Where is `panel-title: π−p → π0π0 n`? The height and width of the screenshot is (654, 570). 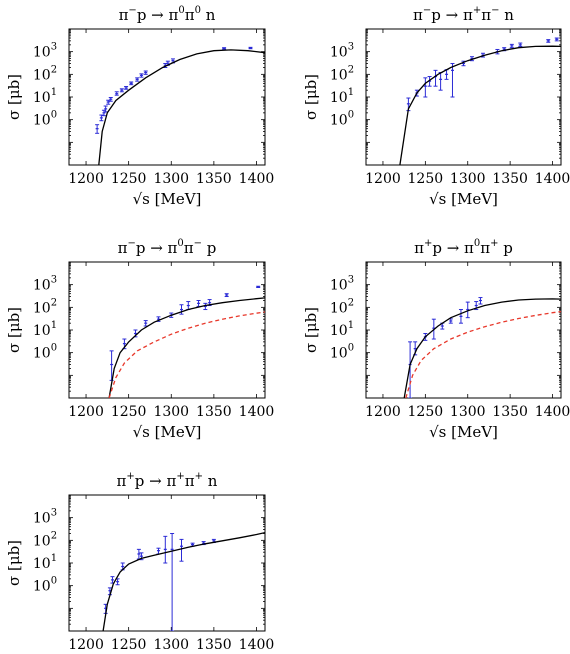
panel-title: π−p → π0π0 n is located at coordinates (167, 14).